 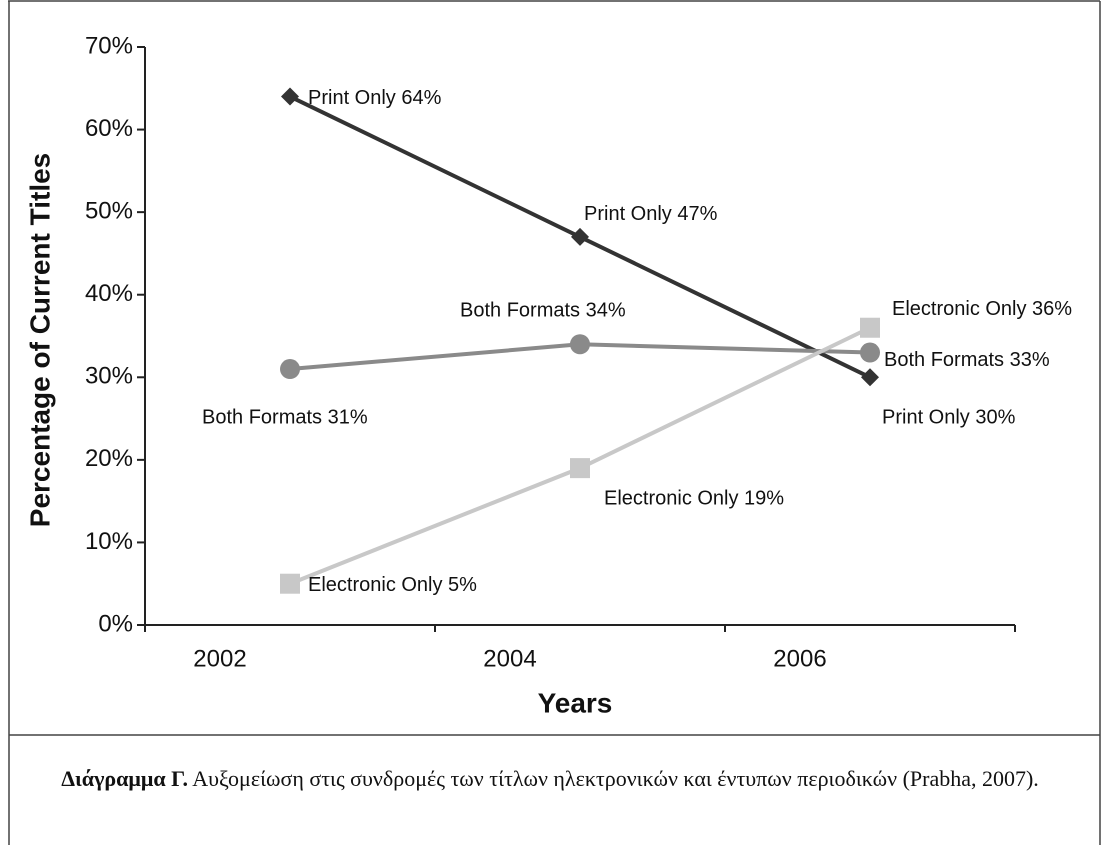 I want to click on data-label: Print Only 64%, so click(x=375, y=98).